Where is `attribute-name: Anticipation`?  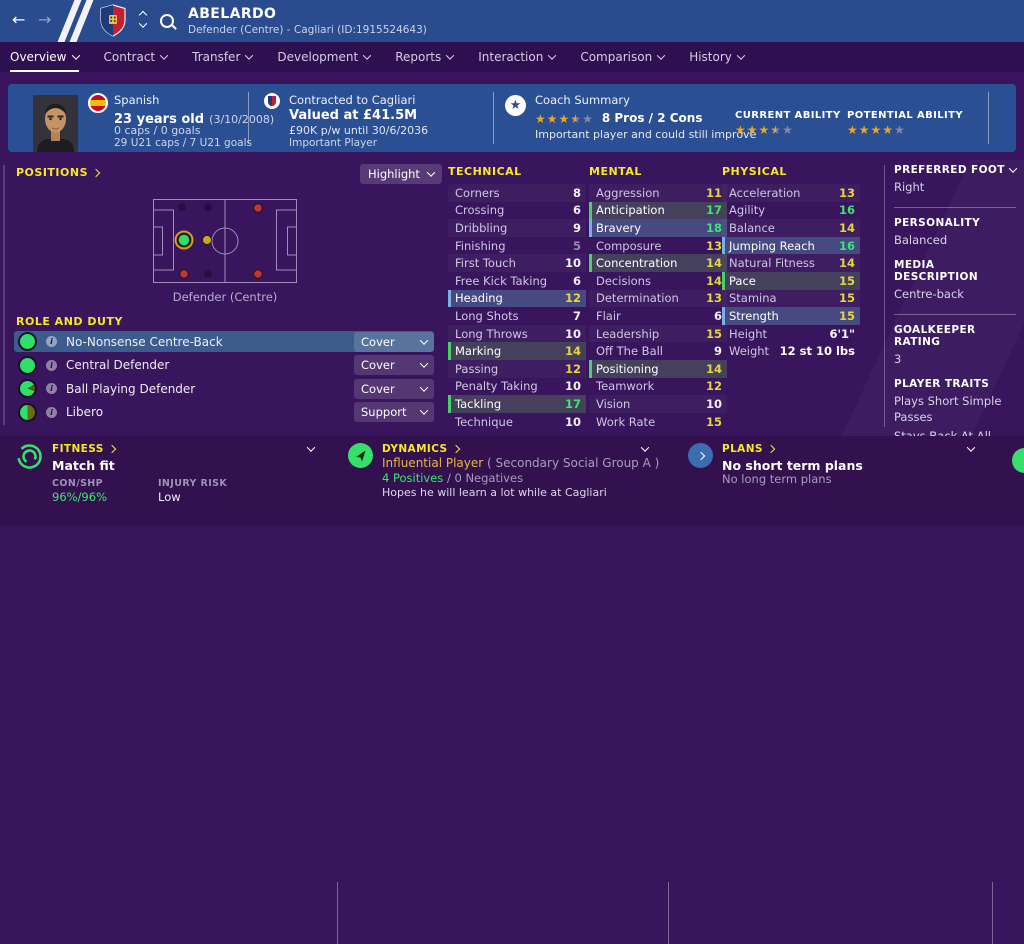 attribute-name: Anticipation is located at coordinates (630, 210).